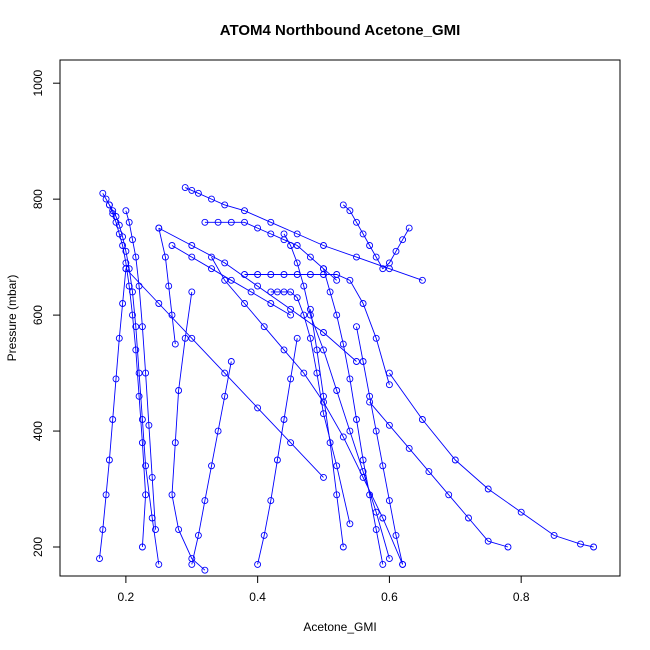 This screenshot has width=650, height=650. Describe the element at coordinates (324, 590) in the screenshot. I see `x-axis: 0.2 0.4 0.6 0.8` at that location.